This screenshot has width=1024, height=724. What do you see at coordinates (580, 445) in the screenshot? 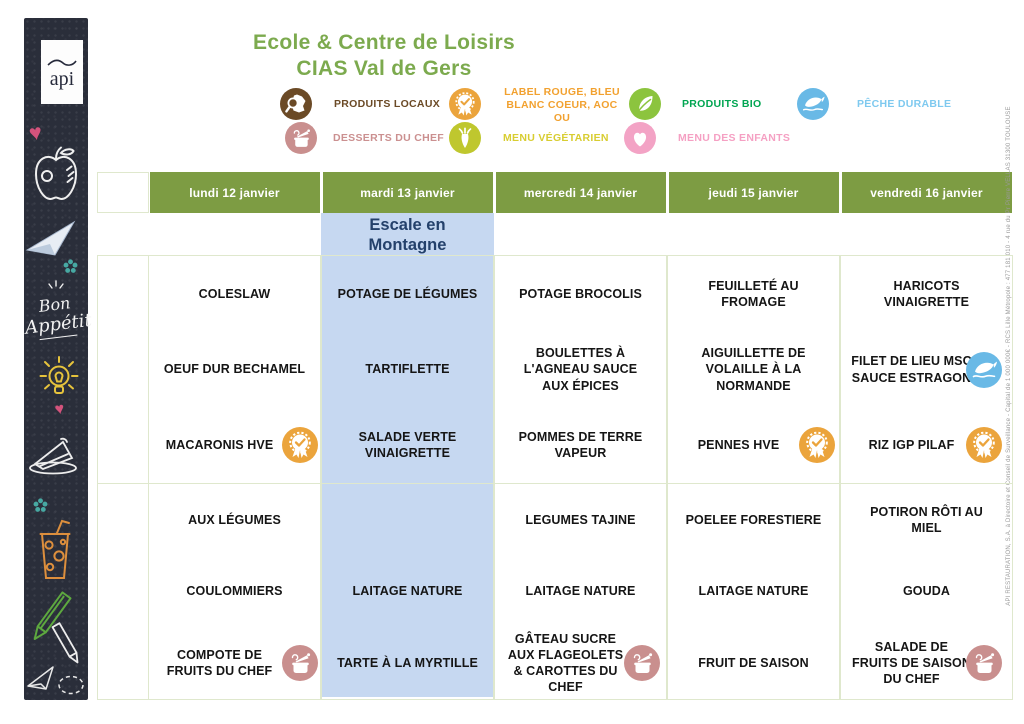
I see `menu-item: POMMES DE TERRE VAPEUR` at bounding box center [580, 445].